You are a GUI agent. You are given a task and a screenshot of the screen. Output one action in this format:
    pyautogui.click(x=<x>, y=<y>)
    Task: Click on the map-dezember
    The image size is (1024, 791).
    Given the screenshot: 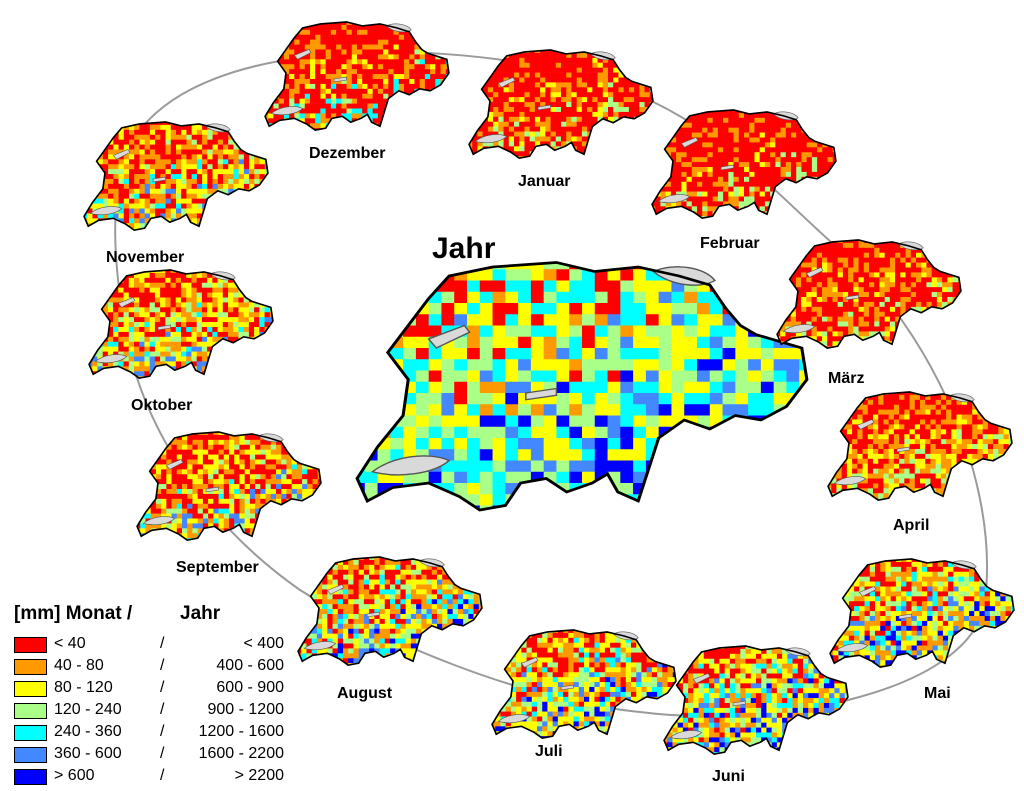 What is the action you would take?
    pyautogui.click(x=357, y=79)
    